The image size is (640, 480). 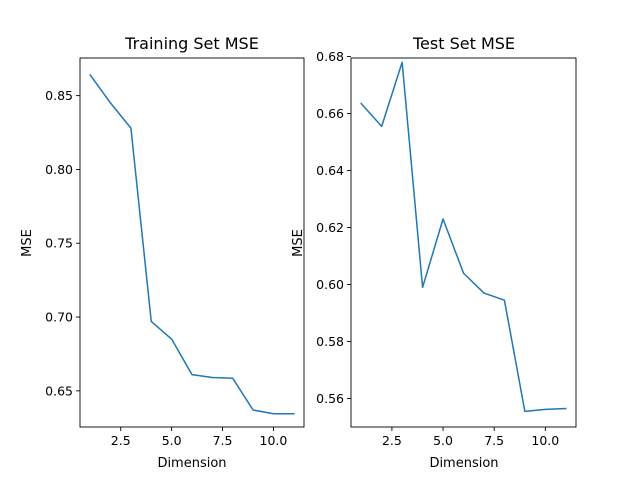 I want to click on test-y-tick-label: 0.58, so click(x=330, y=341).